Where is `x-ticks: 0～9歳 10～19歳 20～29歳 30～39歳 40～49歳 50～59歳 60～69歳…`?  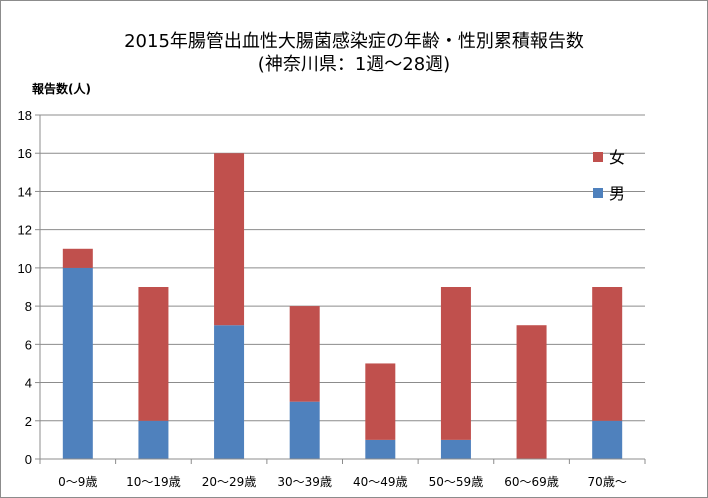 x-ticks: 0～9歳 10～19歳 20～29歳 30～39歳 40～49歳 50～59歳 60～69歳… is located at coordinates (342, 474).